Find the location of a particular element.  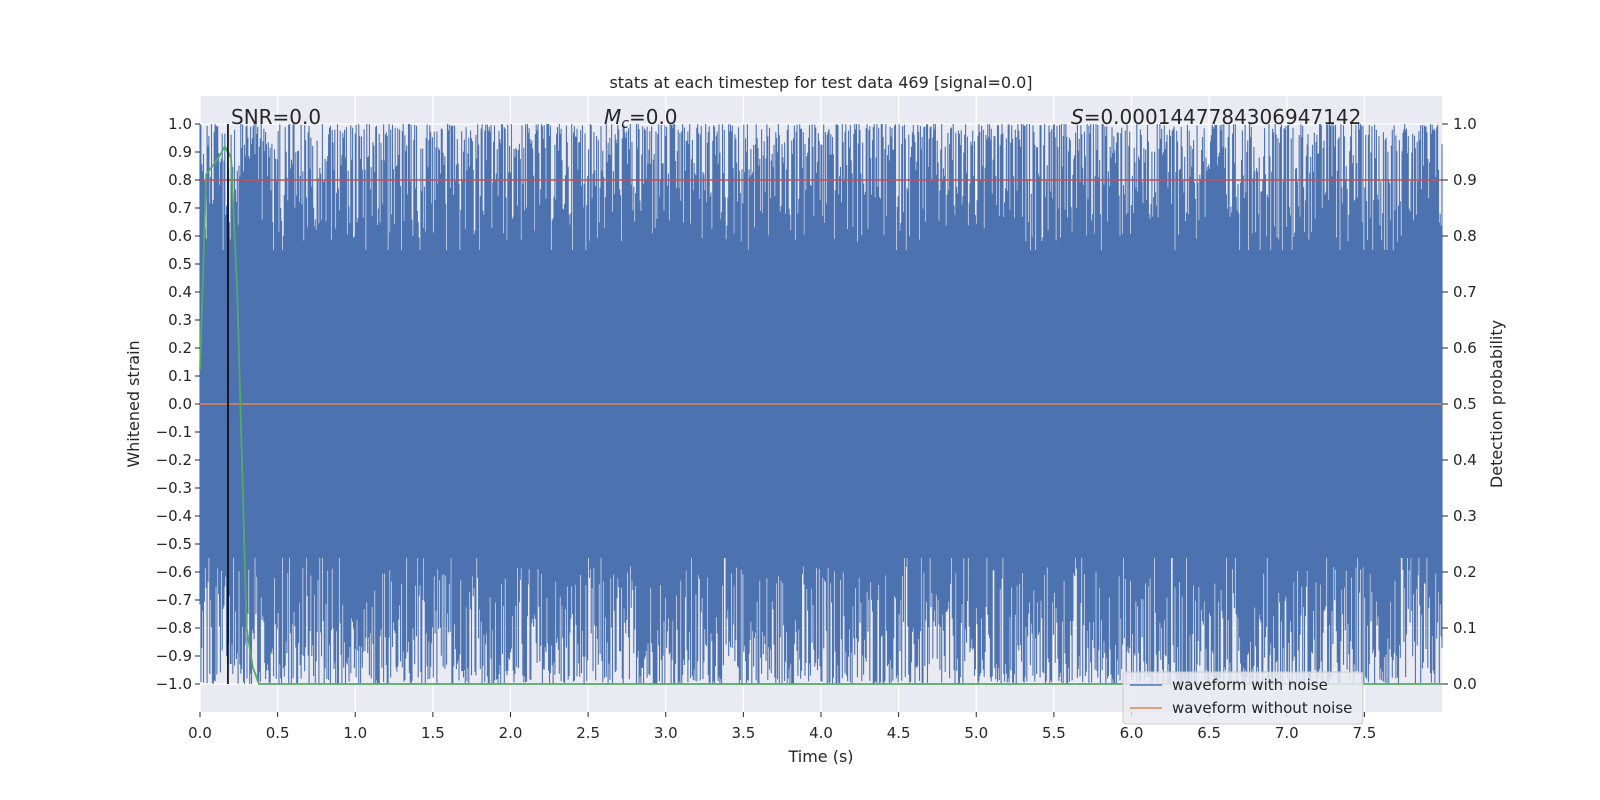

y-left-tick-label: 0.2 is located at coordinates (180, 348).